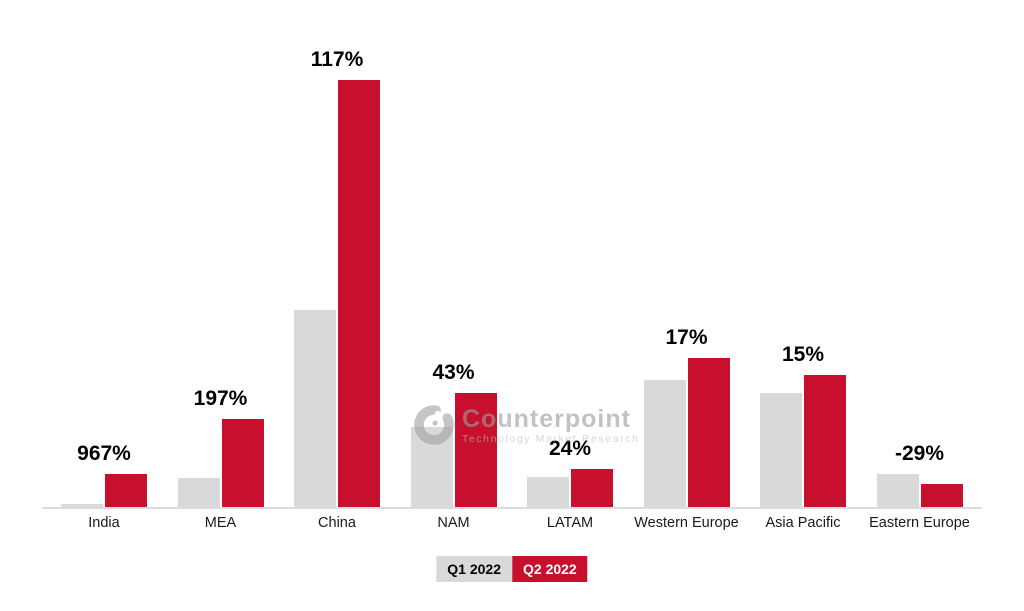 The width and height of the screenshot is (1024, 611). What do you see at coordinates (126, 490) in the screenshot?
I see `bar-q2-india` at bounding box center [126, 490].